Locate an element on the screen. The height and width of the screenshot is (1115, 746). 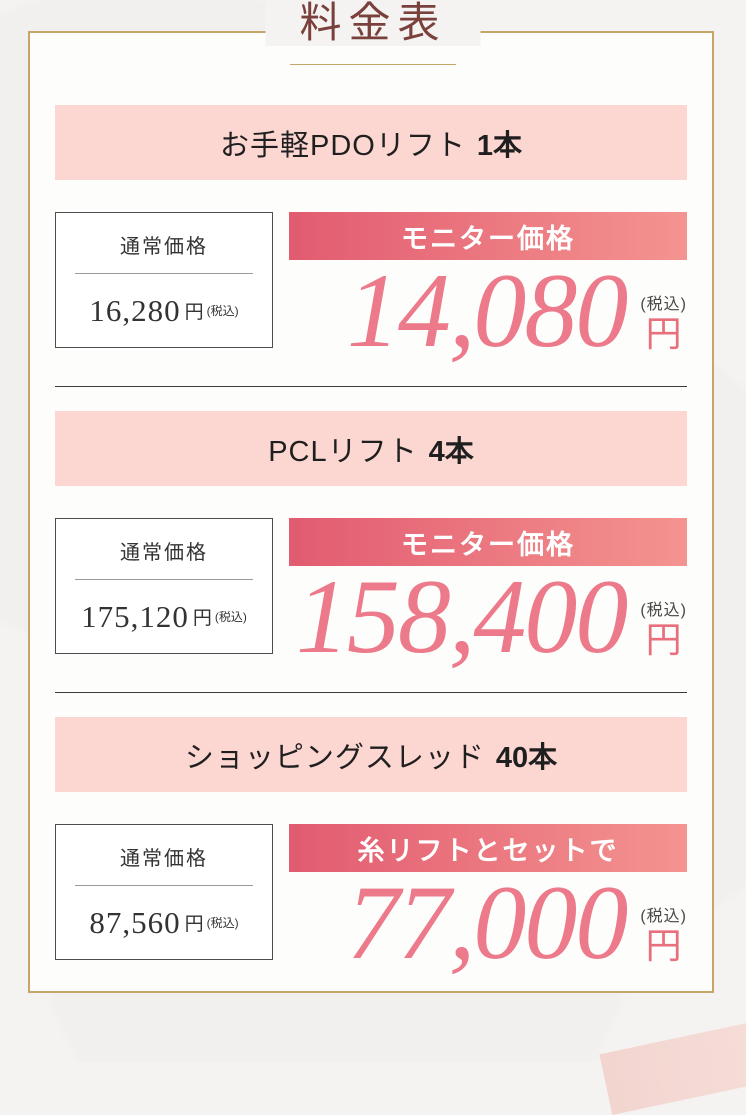
regular-price-line: 87,560 円 (税込) is located at coordinates (163, 922).